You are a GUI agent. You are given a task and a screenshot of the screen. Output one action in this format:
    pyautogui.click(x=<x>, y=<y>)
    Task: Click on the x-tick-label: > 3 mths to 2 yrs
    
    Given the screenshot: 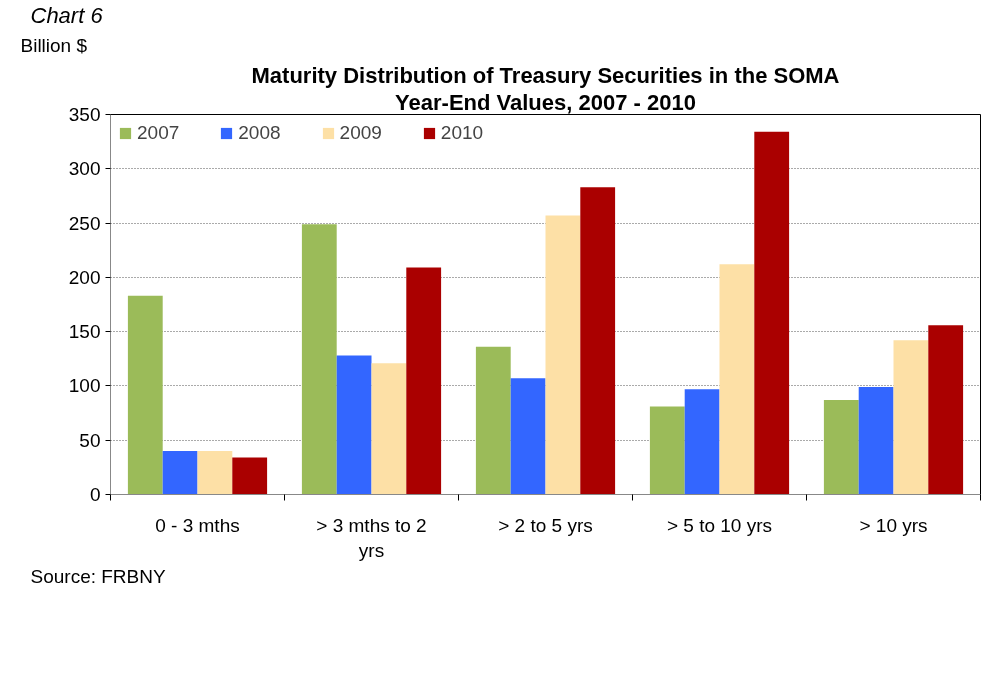 What is the action you would take?
    pyautogui.click(x=371, y=537)
    